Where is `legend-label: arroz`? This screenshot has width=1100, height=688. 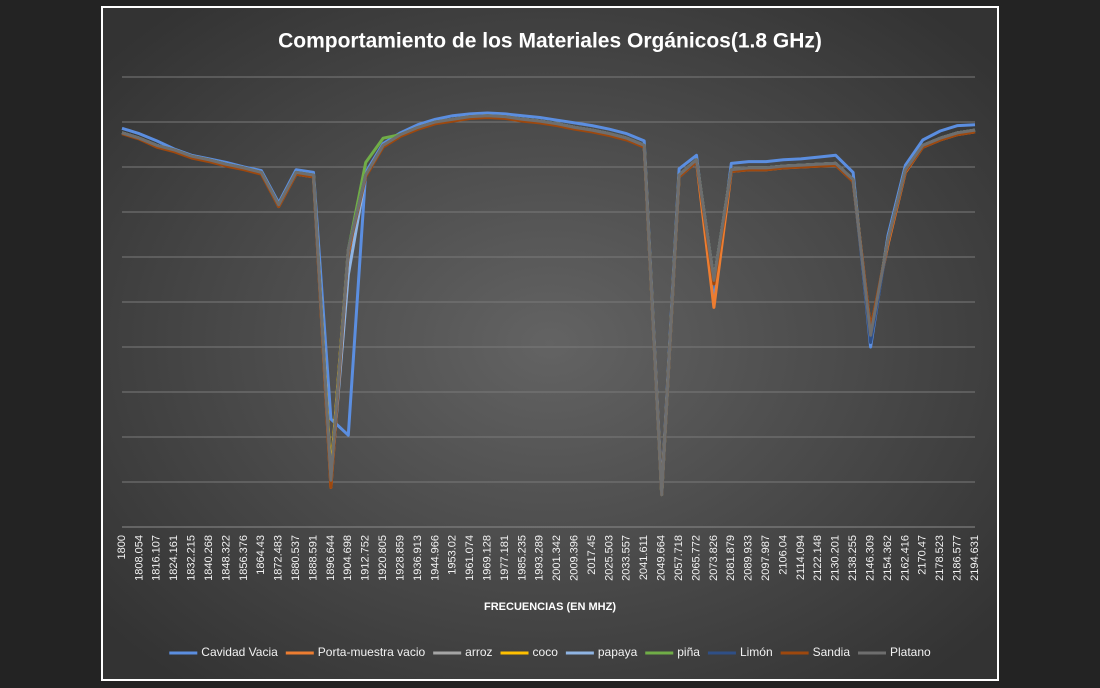 legend-label: arroz is located at coordinates (478, 652).